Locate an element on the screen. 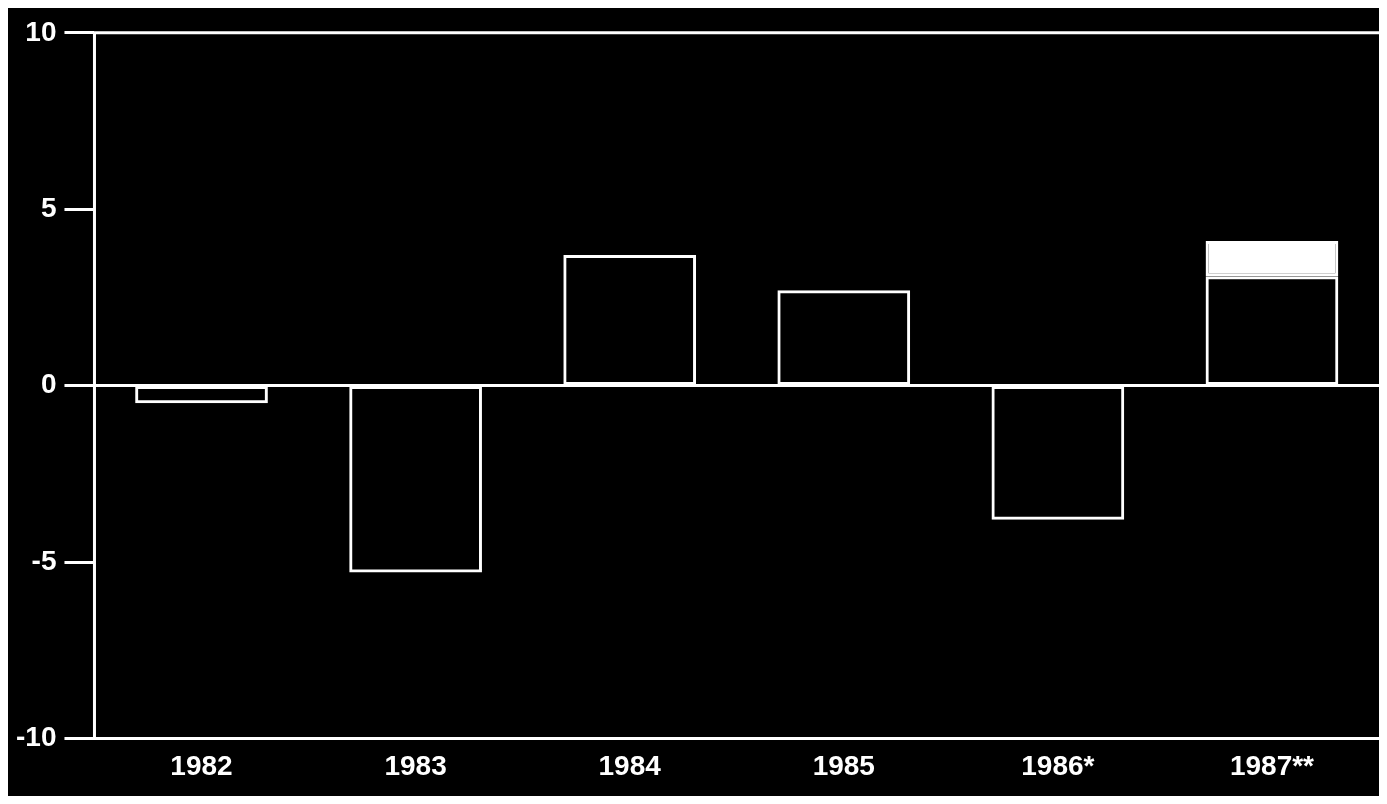 This screenshot has height=804, width=1387. x-tick-label: 1987** is located at coordinates (1272, 765).